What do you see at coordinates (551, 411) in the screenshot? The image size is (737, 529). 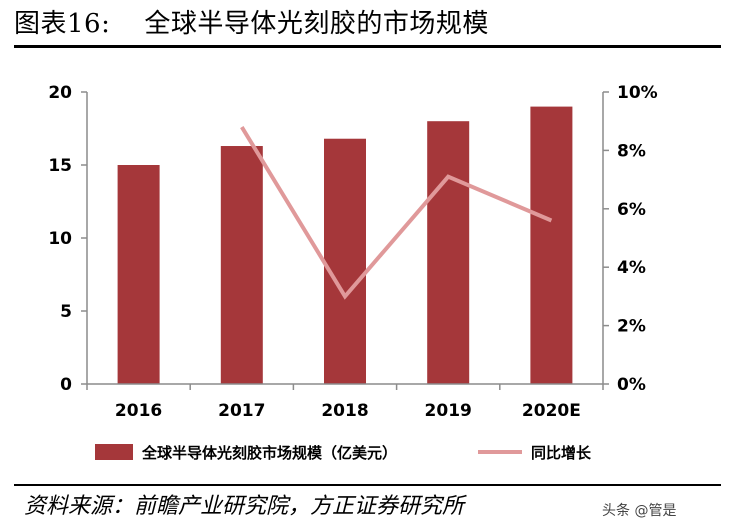 I see `x-tick-label: 2020E` at bounding box center [551, 411].